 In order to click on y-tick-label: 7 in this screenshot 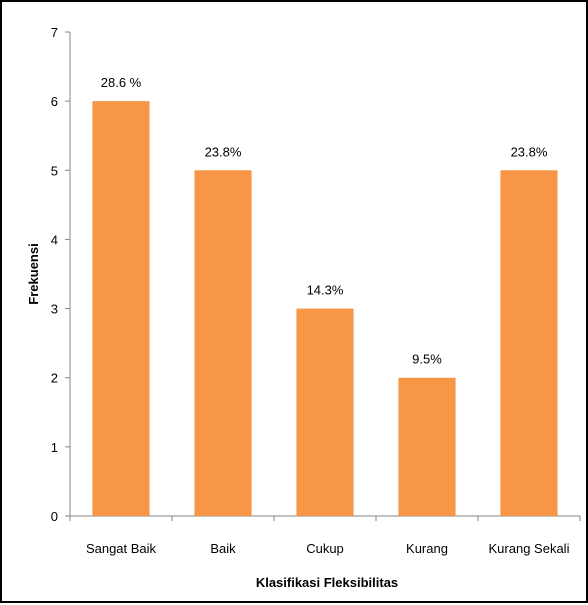, I will do `click(54, 32)`.